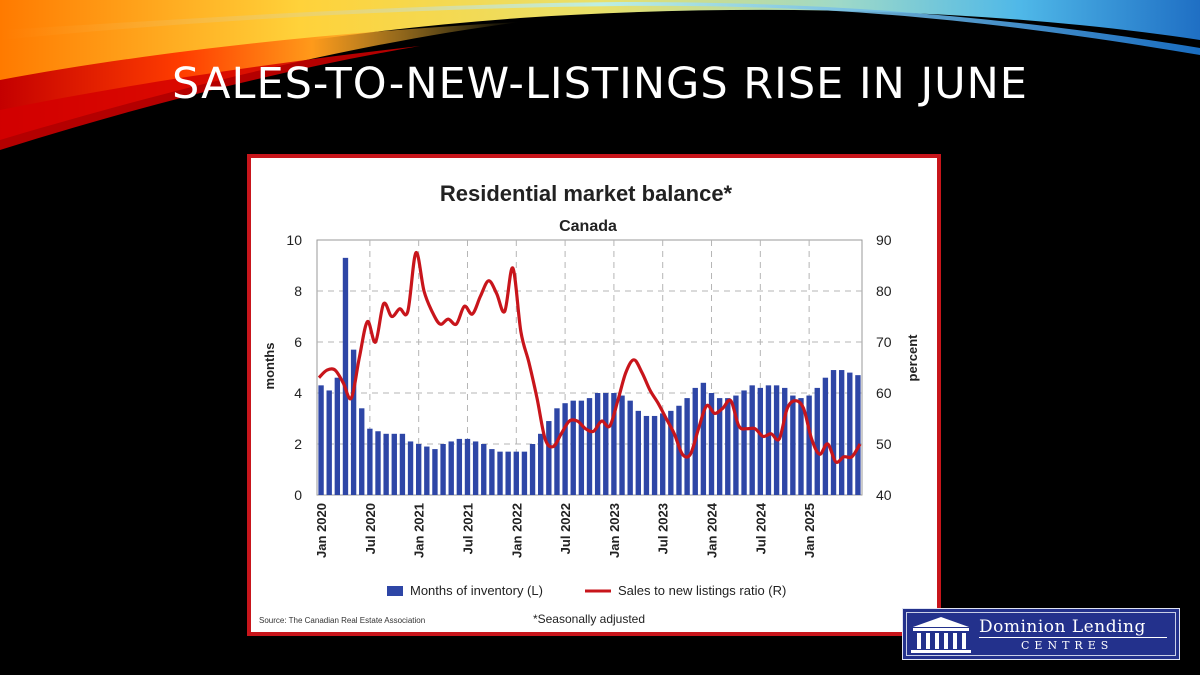 This screenshot has width=1200, height=675. Describe the element at coordinates (298, 342) in the screenshot. I see `y-tick-label-left: 6` at that location.